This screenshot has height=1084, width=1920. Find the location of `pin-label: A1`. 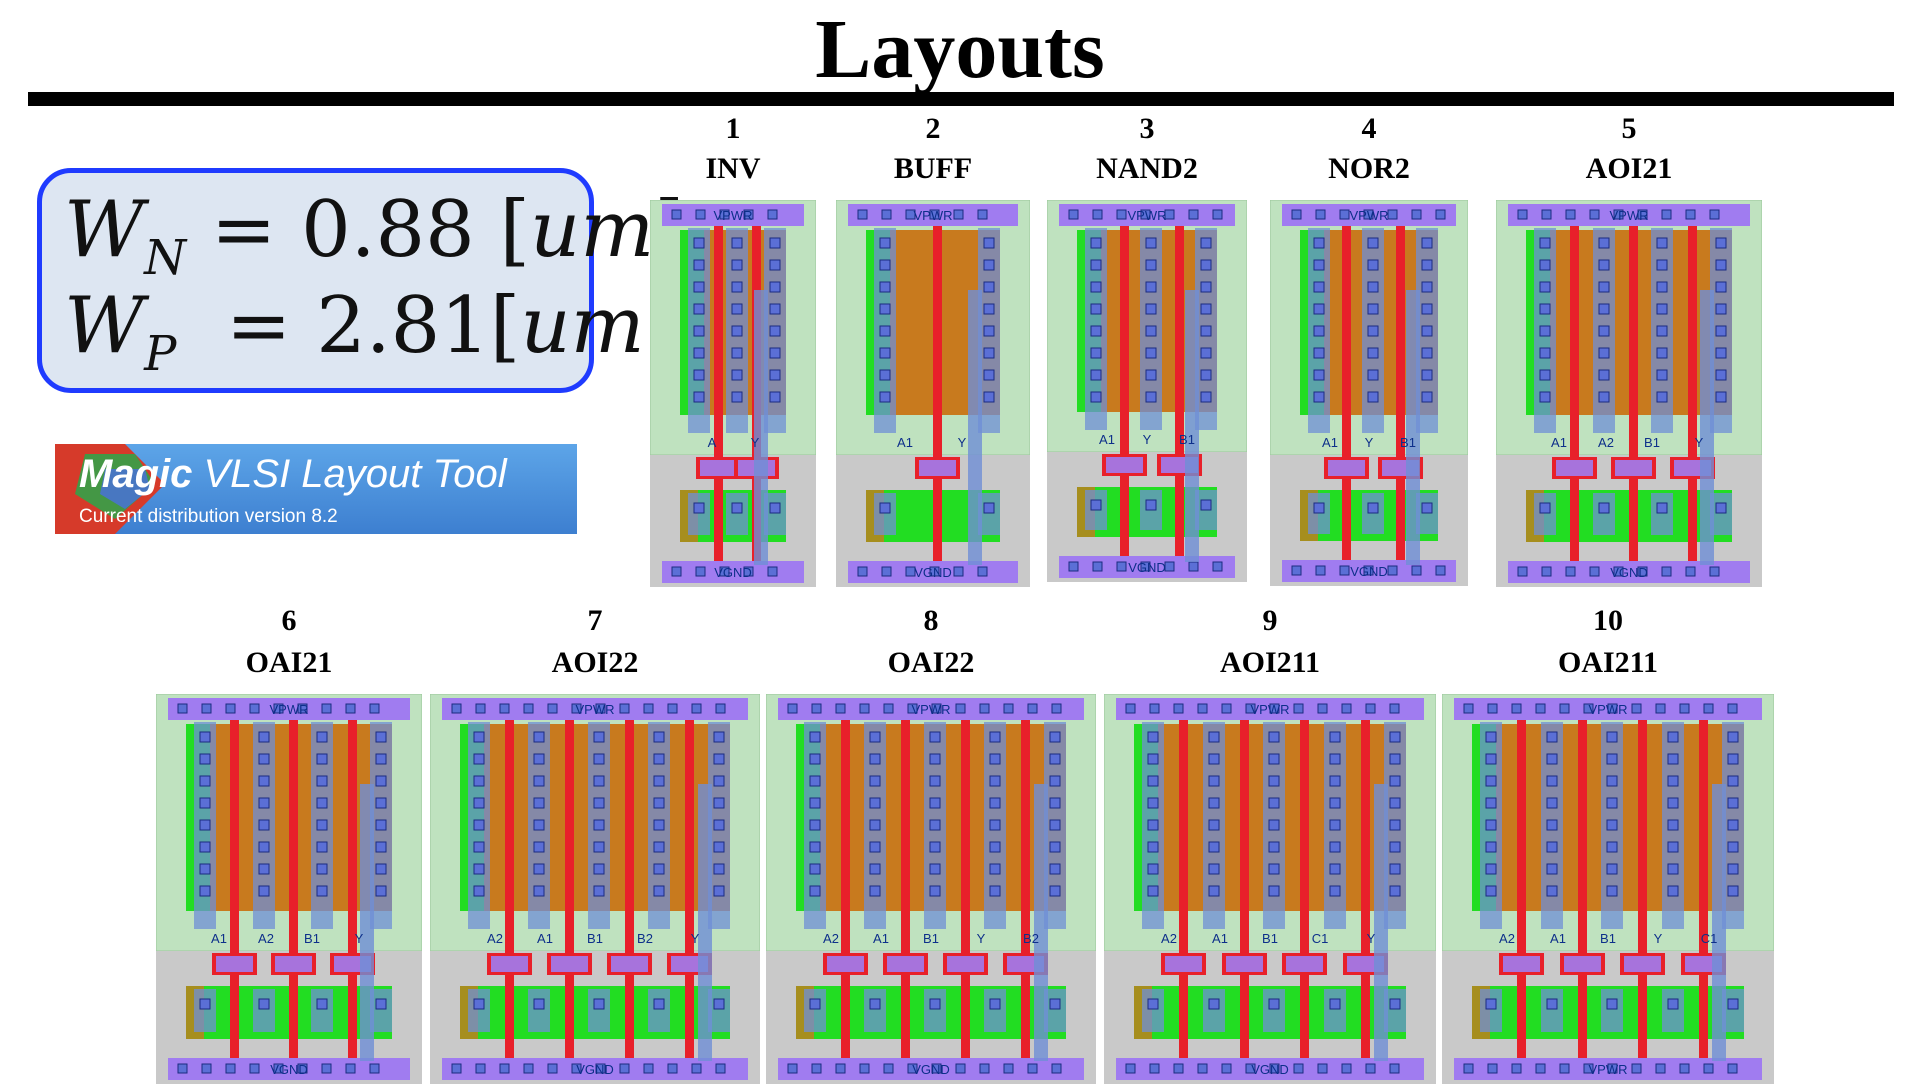

pin-label: A1 is located at coordinates (545, 938).